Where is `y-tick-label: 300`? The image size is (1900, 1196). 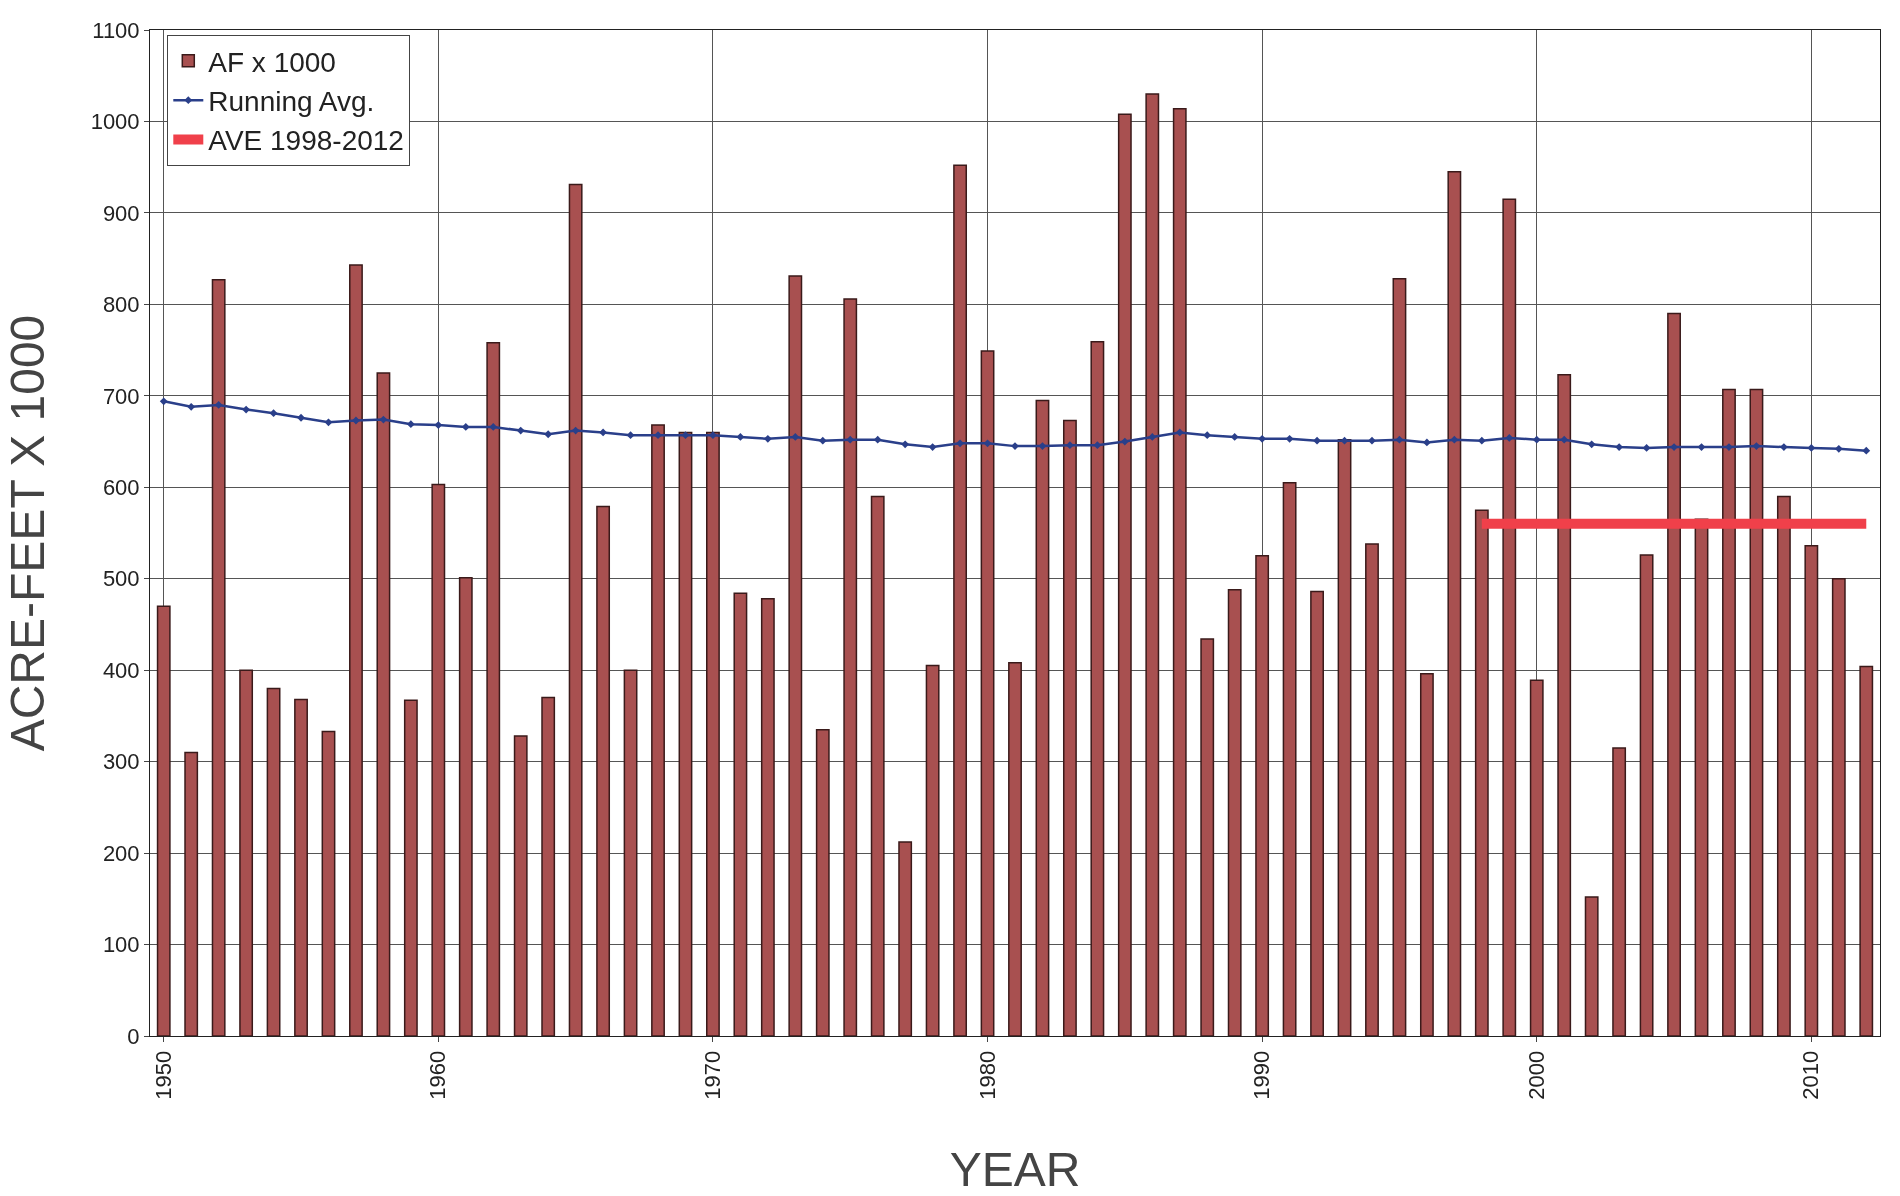
y-tick-label: 300 is located at coordinates (121, 762).